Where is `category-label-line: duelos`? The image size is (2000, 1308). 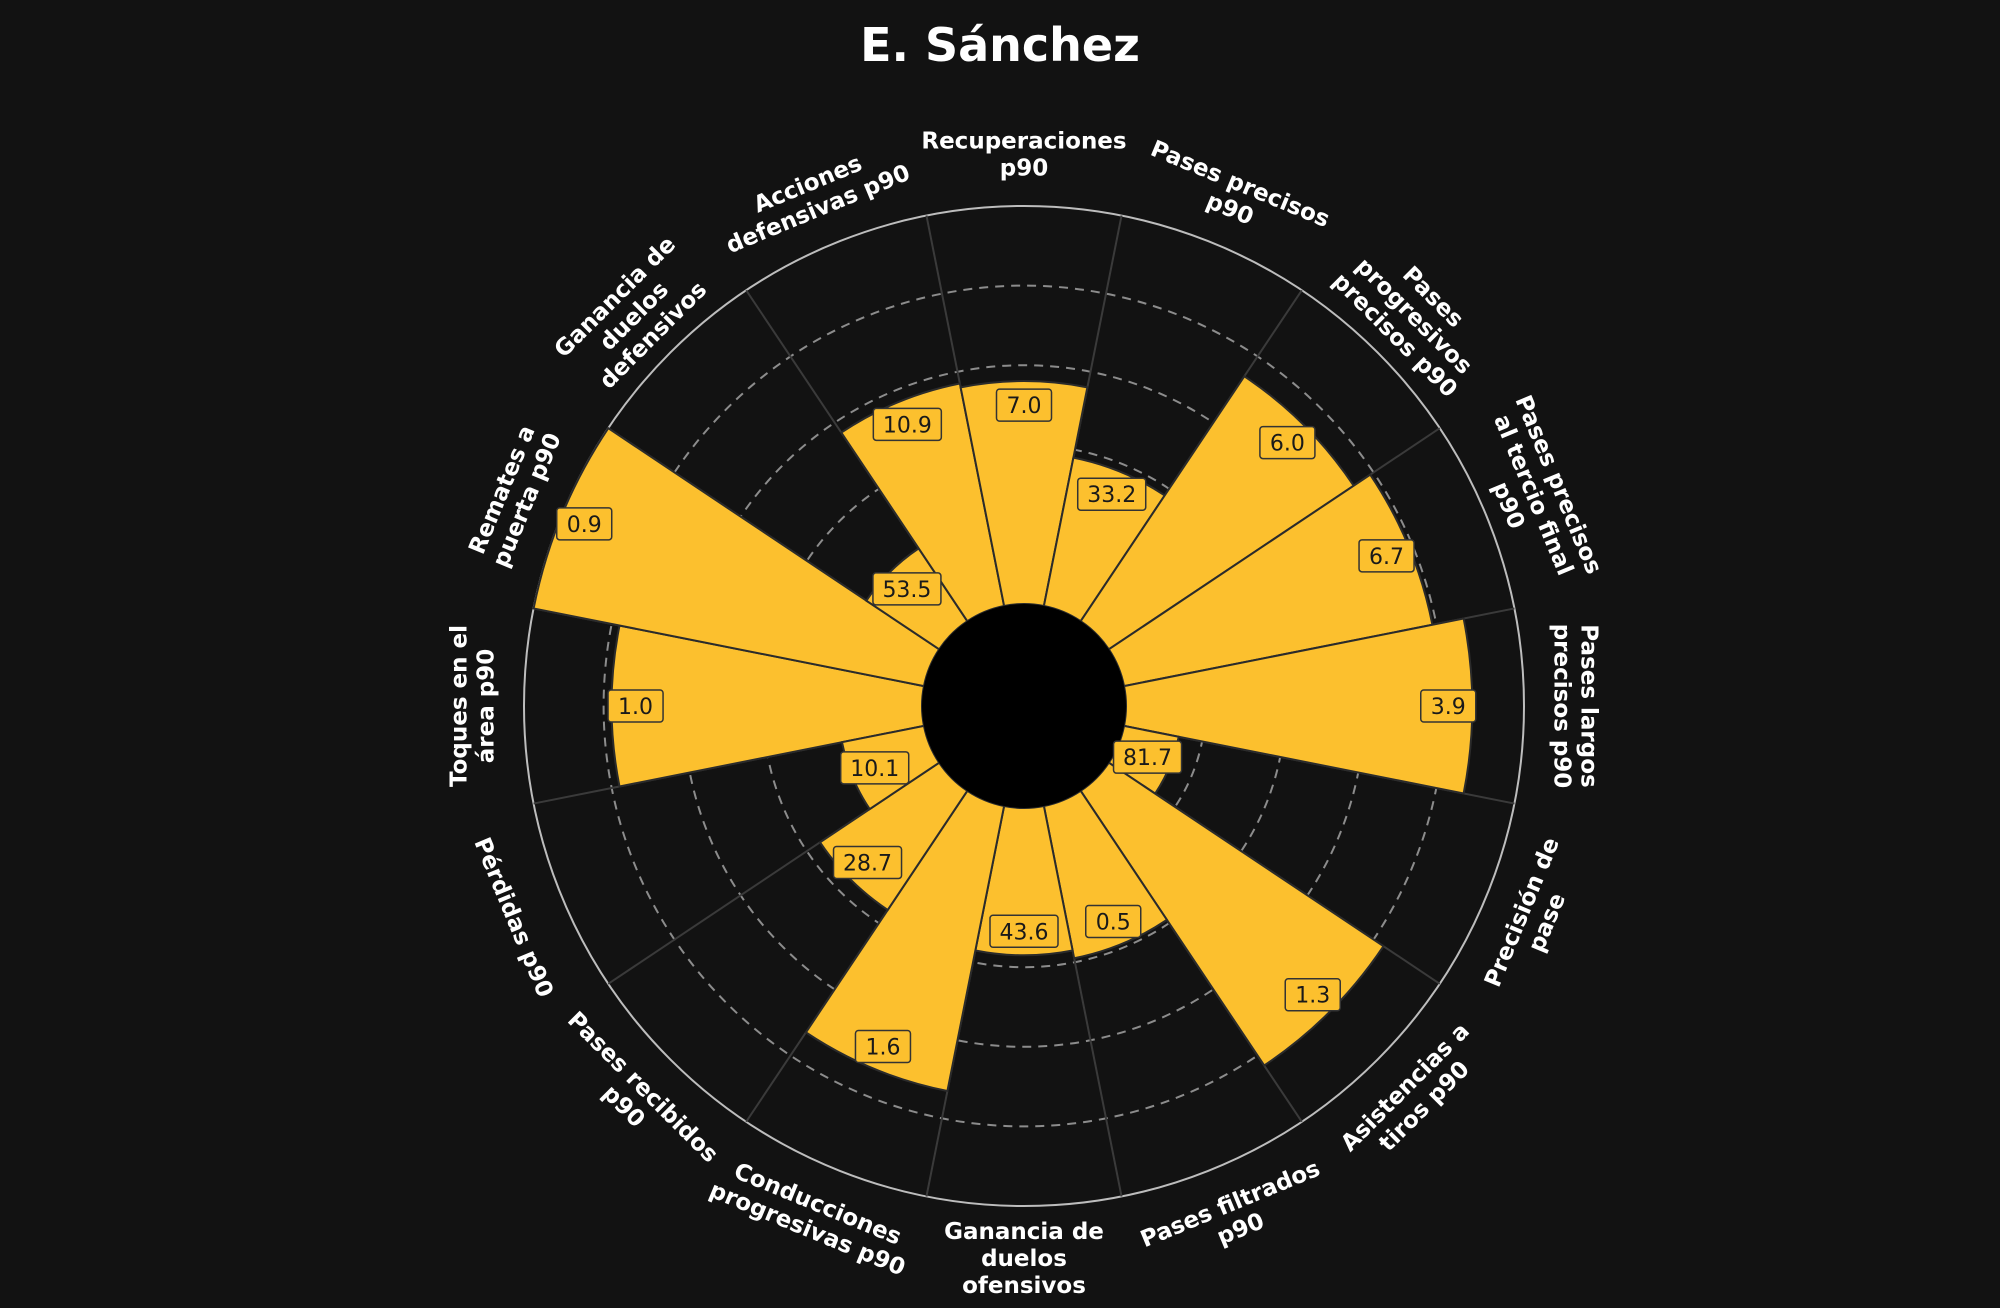 category-label-line: duelos is located at coordinates (1024, 1259).